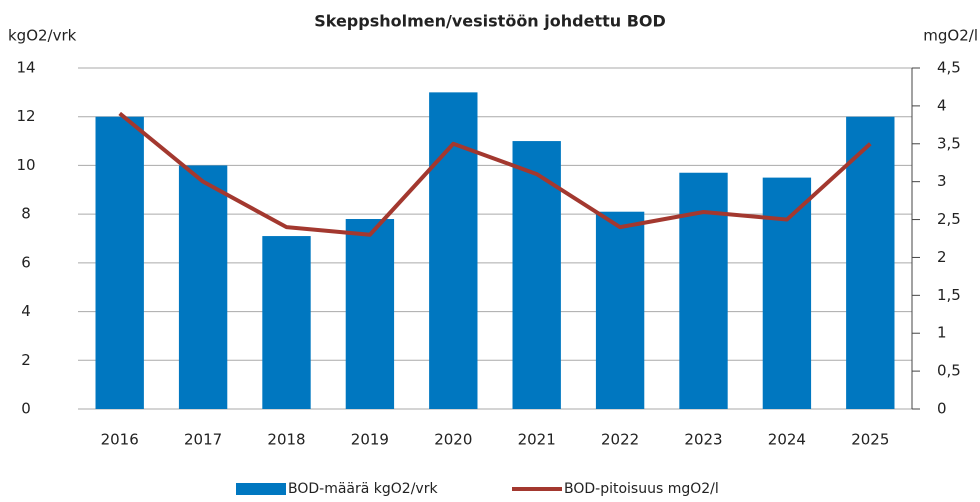  What do you see at coordinates (25, 165) in the screenshot?
I see `y-tick-label: 10` at bounding box center [25, 165].